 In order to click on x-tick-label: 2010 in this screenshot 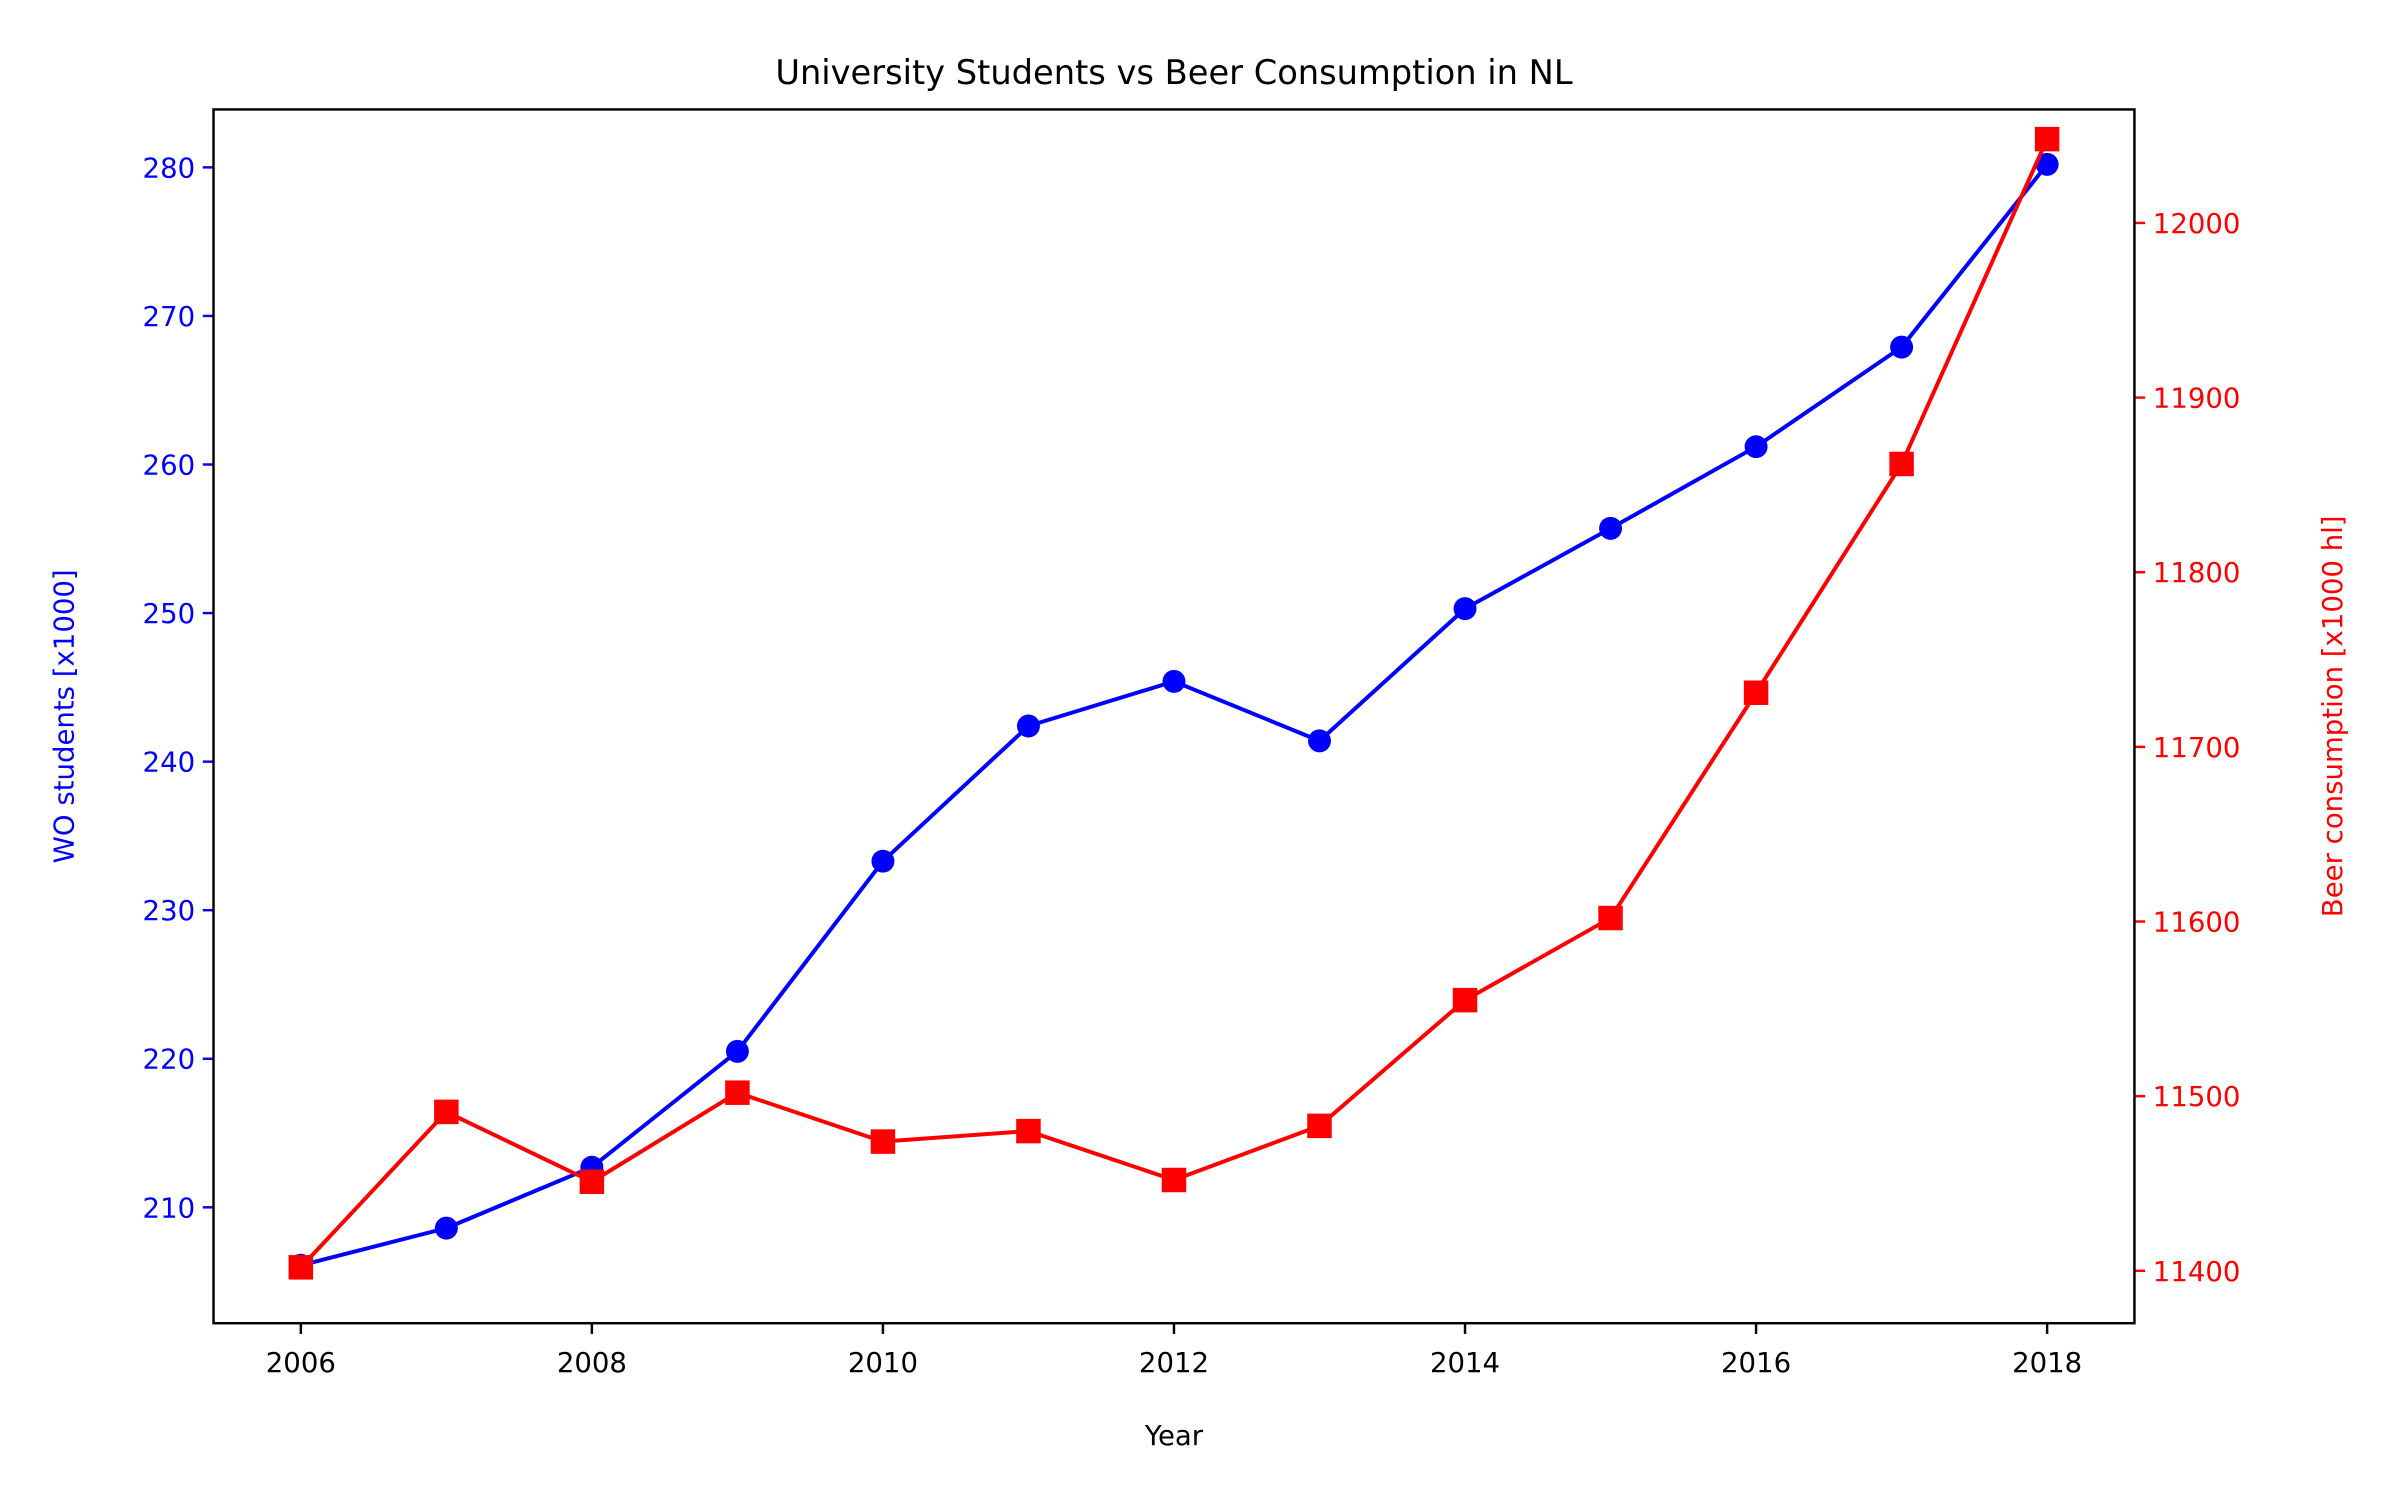, I will do `click(883, 1363)`.